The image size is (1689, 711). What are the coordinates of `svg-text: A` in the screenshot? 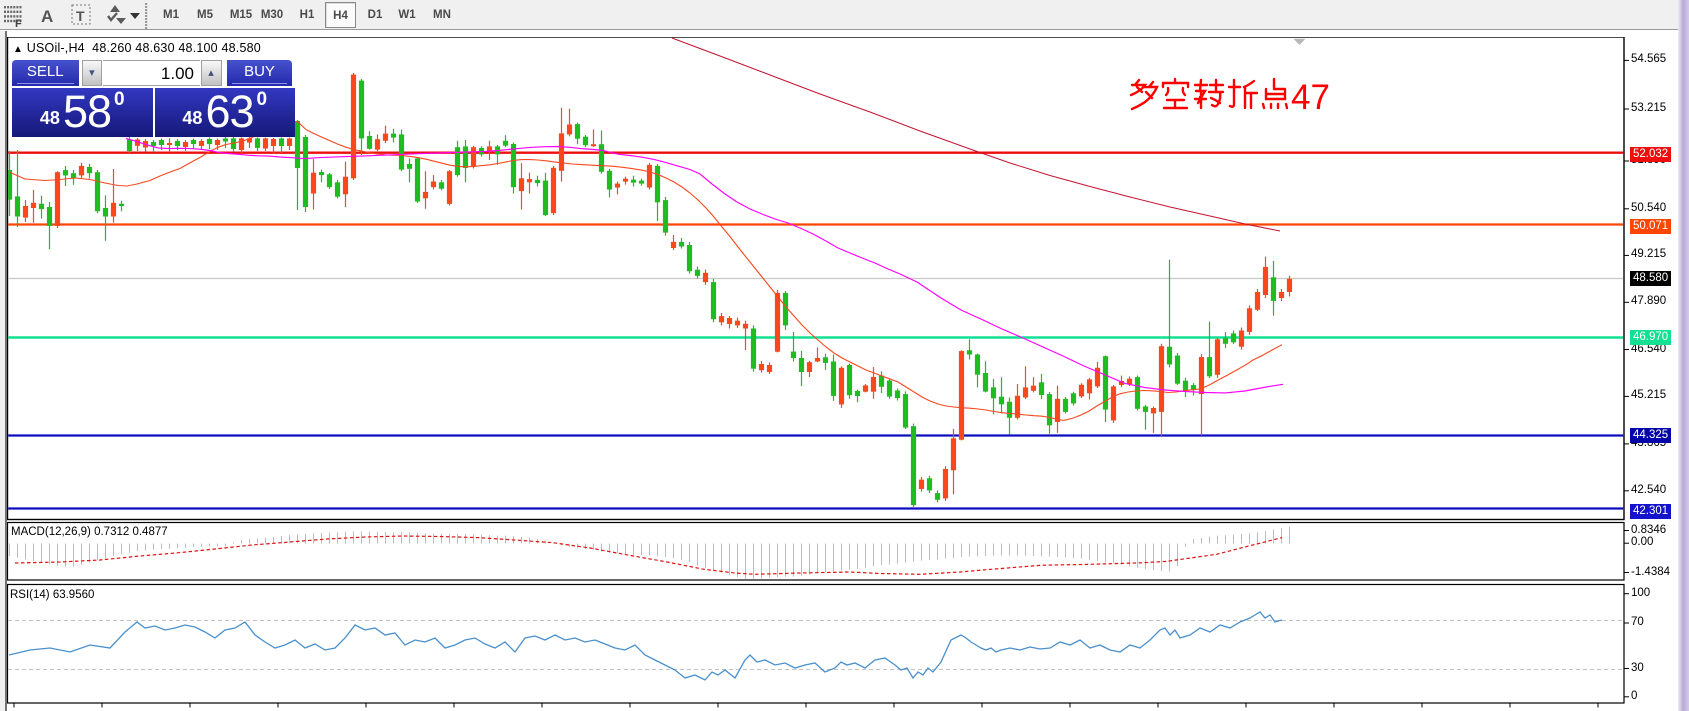 It's located at (47, 16).